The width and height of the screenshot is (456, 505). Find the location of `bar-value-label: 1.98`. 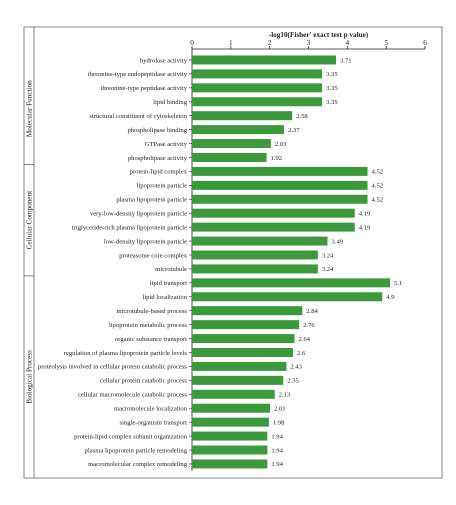

bar-value-label: 1.98 is located at coordinates (279, 422).